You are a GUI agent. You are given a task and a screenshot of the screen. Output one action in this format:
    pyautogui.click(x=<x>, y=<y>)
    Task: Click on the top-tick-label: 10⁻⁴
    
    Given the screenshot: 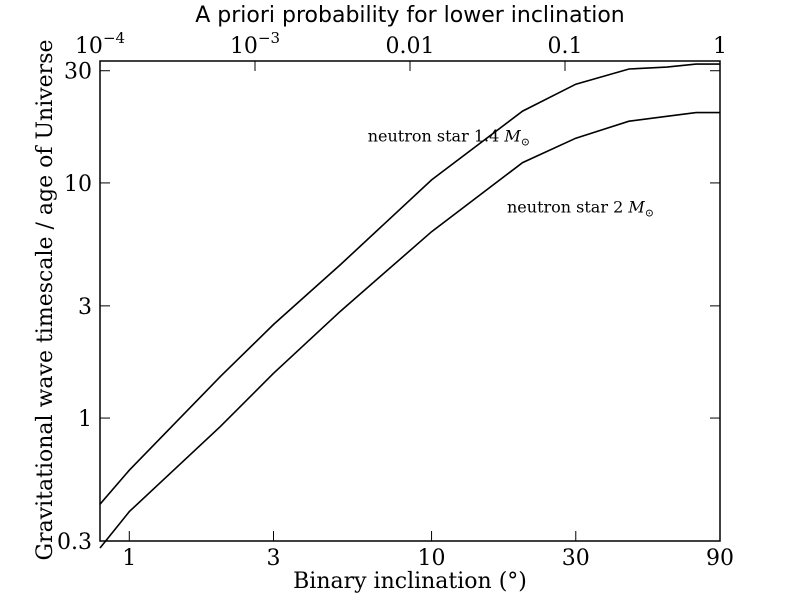 What is the action you would take?
    pyautogui.click(x=100, y=44)
    